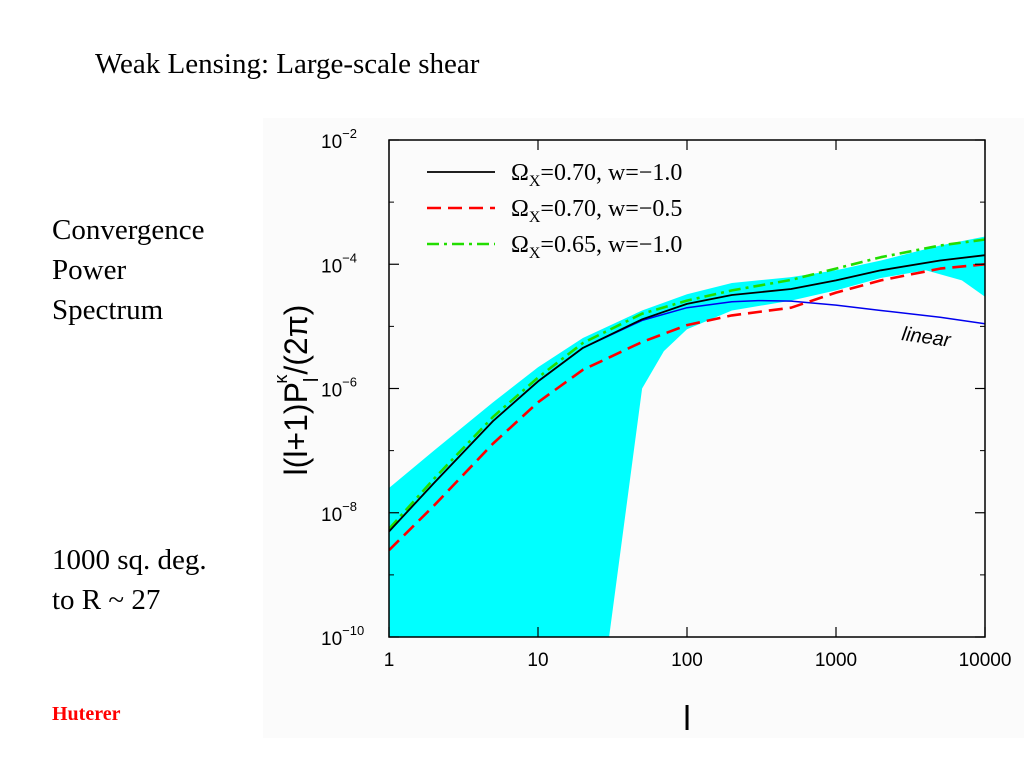  I want to click on survey-line-1: 1000 sq. deg., so click(129, 560).